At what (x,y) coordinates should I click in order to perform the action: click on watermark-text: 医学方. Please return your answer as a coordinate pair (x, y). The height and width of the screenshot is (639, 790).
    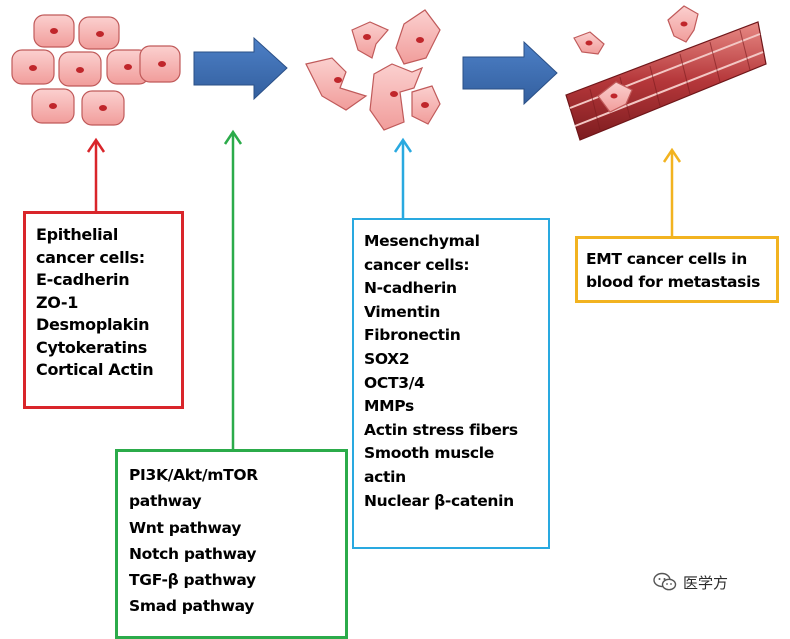
    Looking at the image, I should click on (706, 582).